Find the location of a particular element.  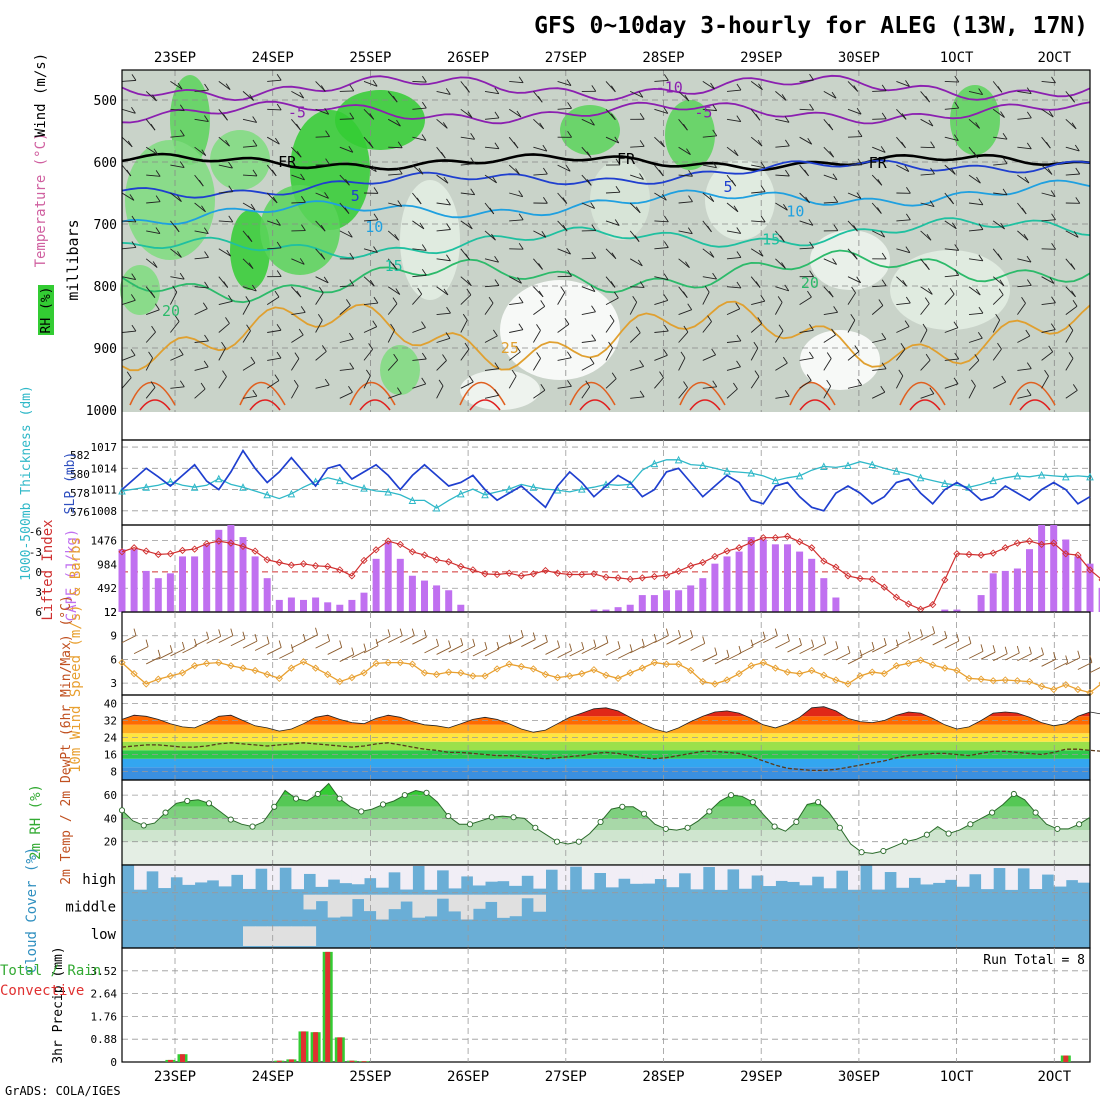

precip-bar is located at coordinates (170, 1060).